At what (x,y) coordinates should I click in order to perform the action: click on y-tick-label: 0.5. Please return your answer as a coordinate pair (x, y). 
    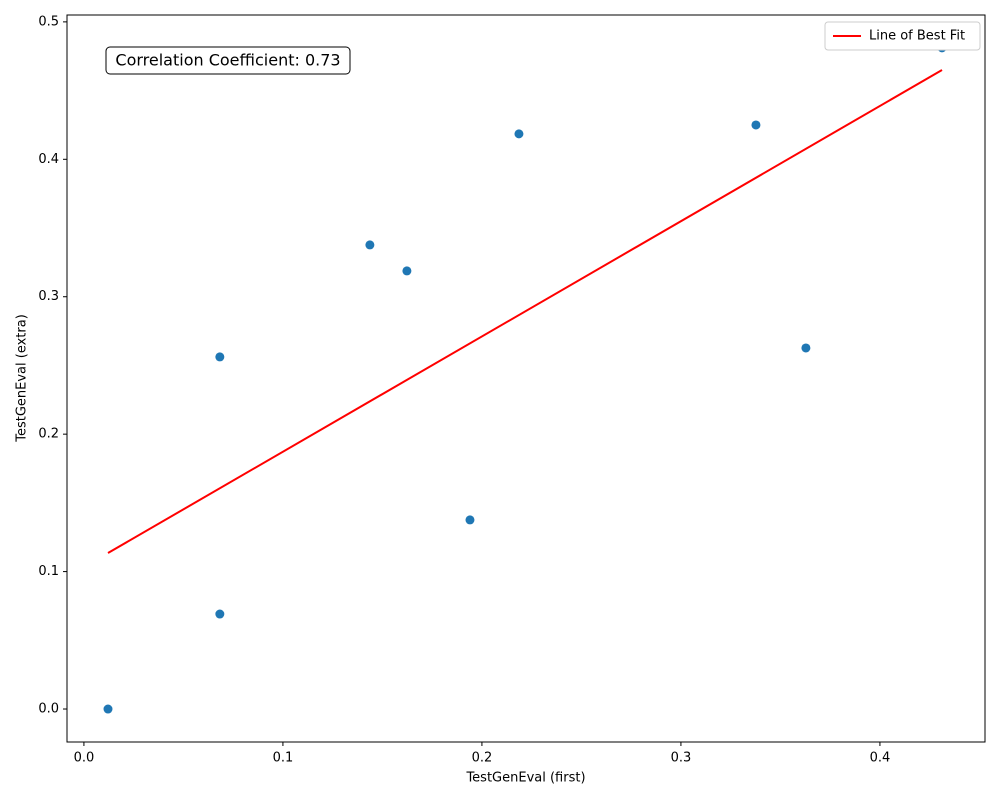
    Looking at the image, I should click on (48, 21).